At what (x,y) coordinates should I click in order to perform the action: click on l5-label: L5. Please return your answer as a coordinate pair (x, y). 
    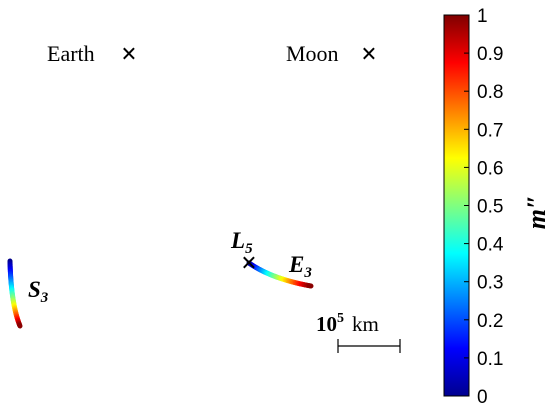
    Looking at the image, I should click on (241, 242).